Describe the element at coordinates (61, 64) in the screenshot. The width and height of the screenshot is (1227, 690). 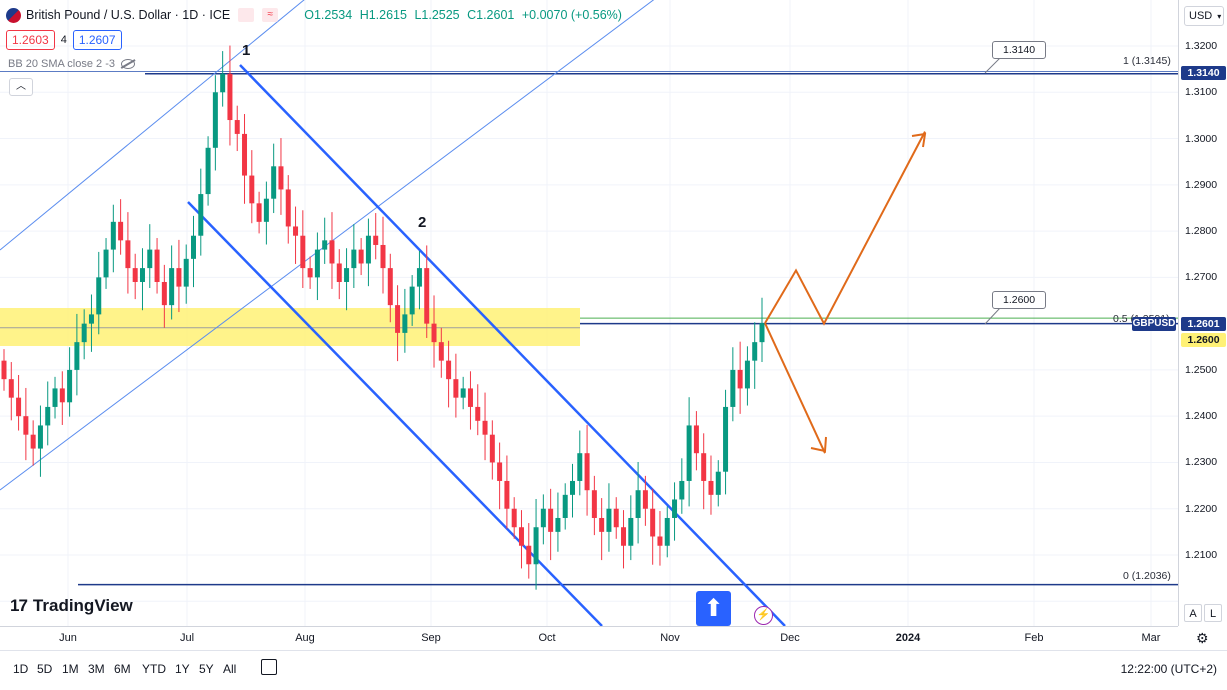
I see `indicator-label: BB 20 SMA close 2 -3` at that location.